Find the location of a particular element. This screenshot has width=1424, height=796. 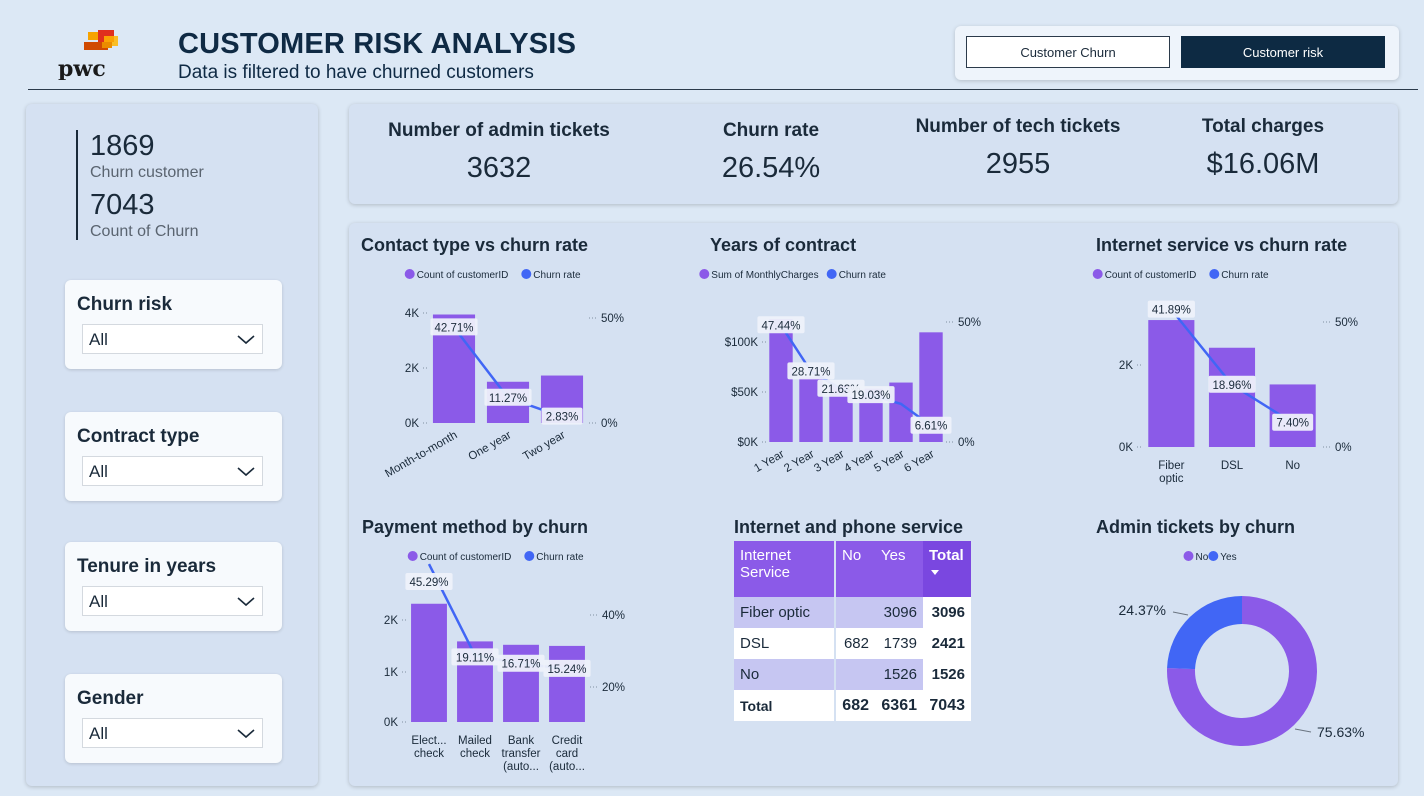

x-tick-label: Fiber is located at coordinates (1171, 466).